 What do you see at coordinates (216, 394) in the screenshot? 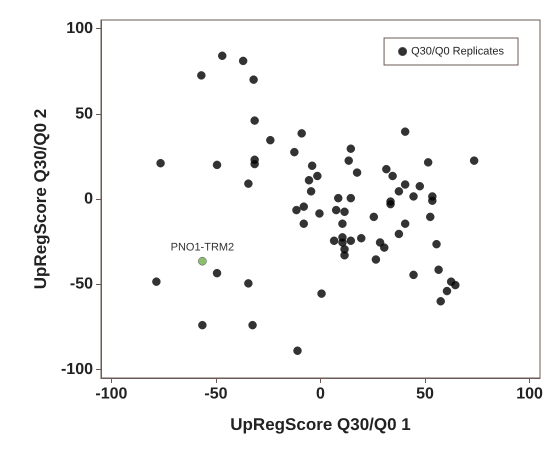
I see `x-tick-label: -50` at bounding box center [216, 394].